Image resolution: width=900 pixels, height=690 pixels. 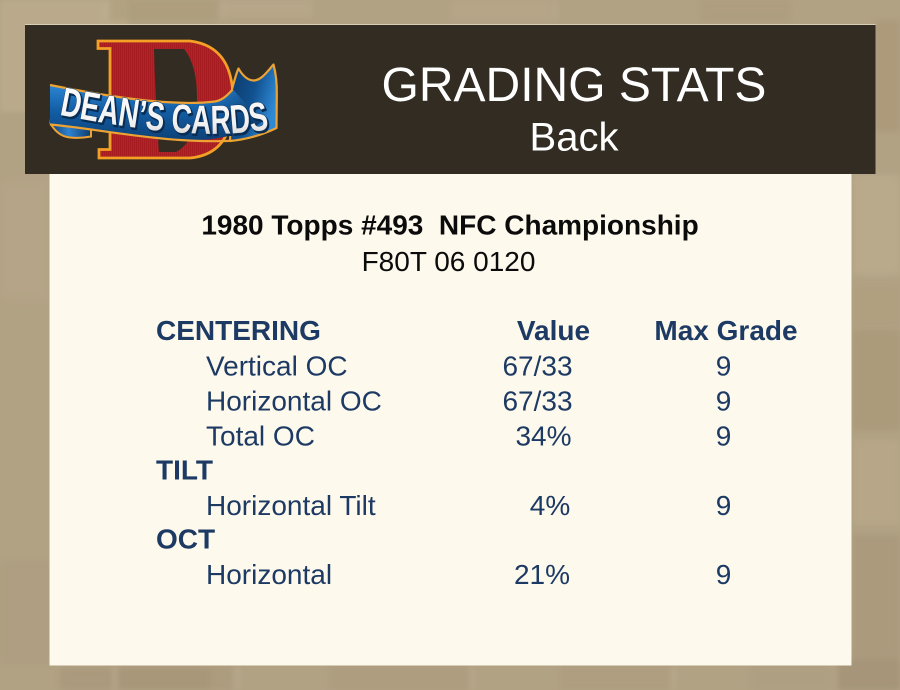 I want to click on svg-text: 4%, so click(x=550, y=505).